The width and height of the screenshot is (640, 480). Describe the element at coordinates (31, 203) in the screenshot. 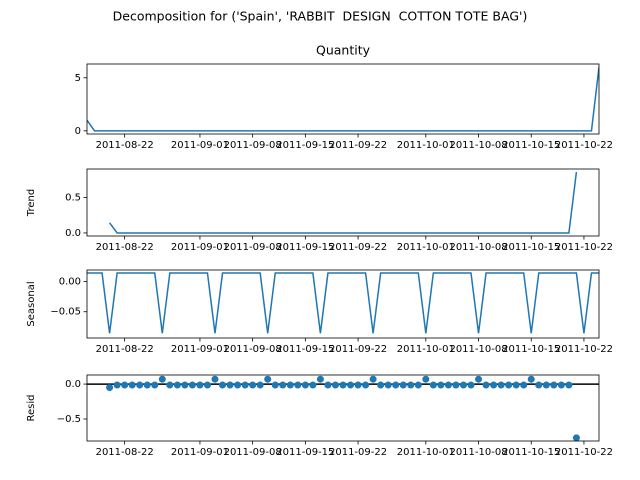

I see `y-axis-label: Trend` at that location.